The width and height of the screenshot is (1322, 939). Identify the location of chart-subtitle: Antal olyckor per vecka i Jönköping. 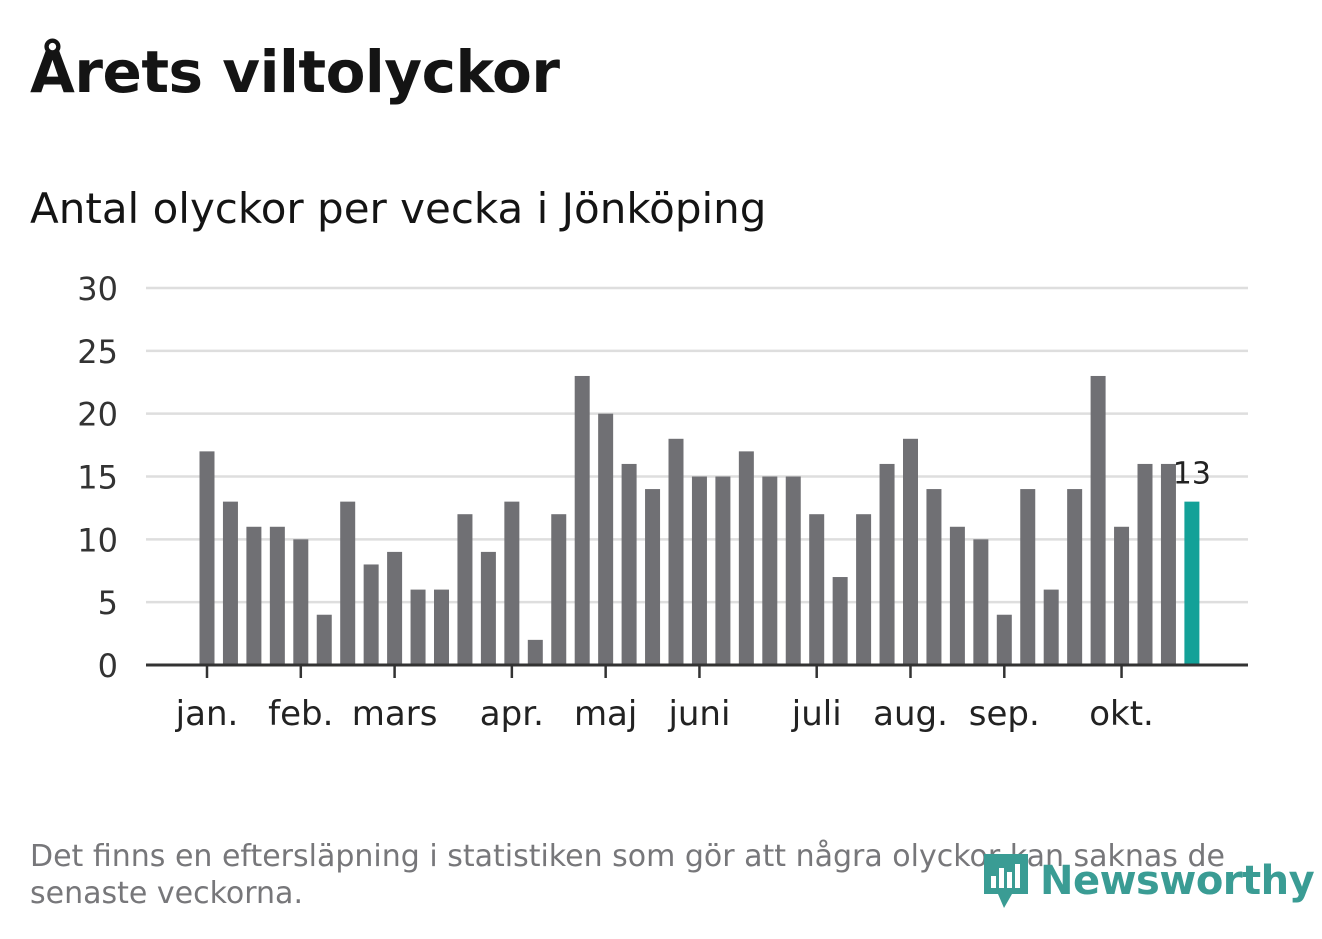
(398, 208).